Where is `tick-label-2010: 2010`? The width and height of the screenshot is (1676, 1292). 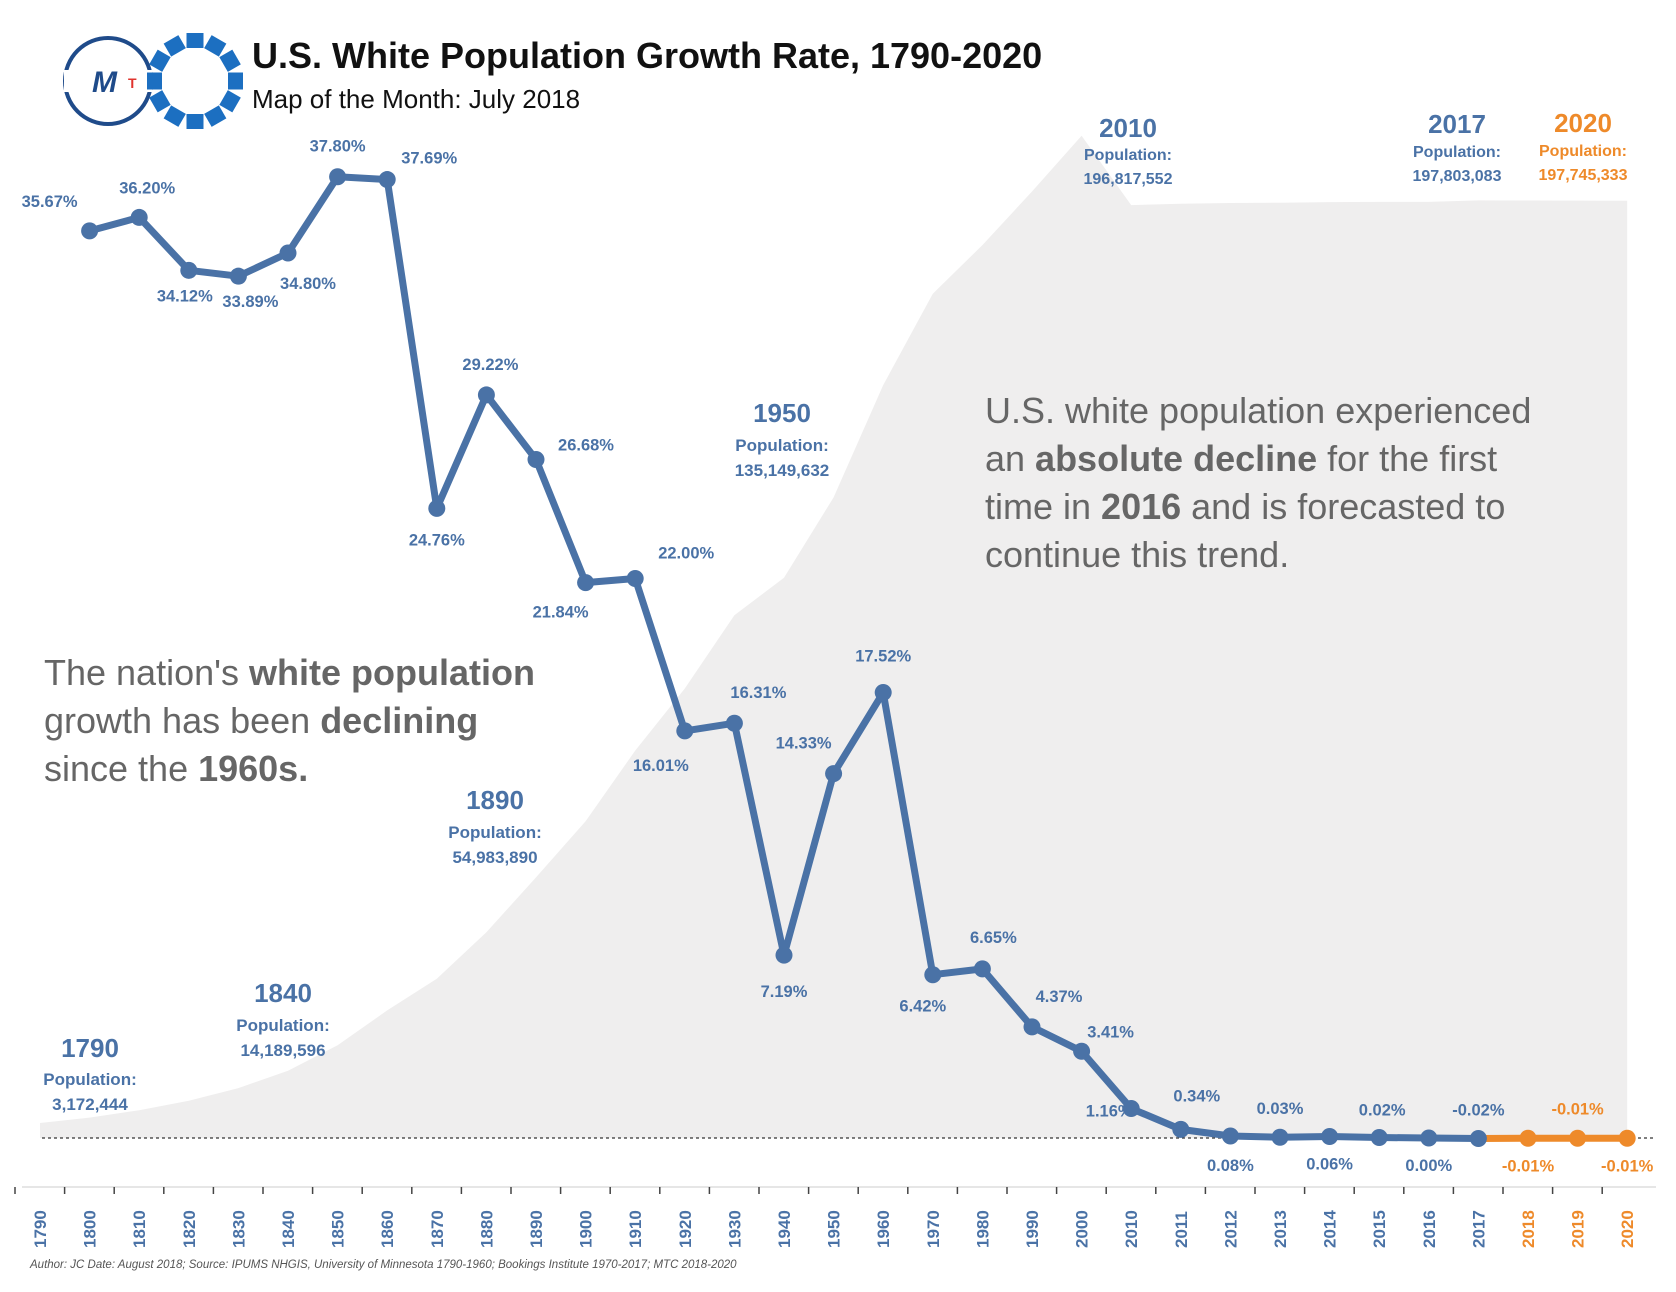
tick-label-2010: 2010 is located at coordinates (1131, 1229).